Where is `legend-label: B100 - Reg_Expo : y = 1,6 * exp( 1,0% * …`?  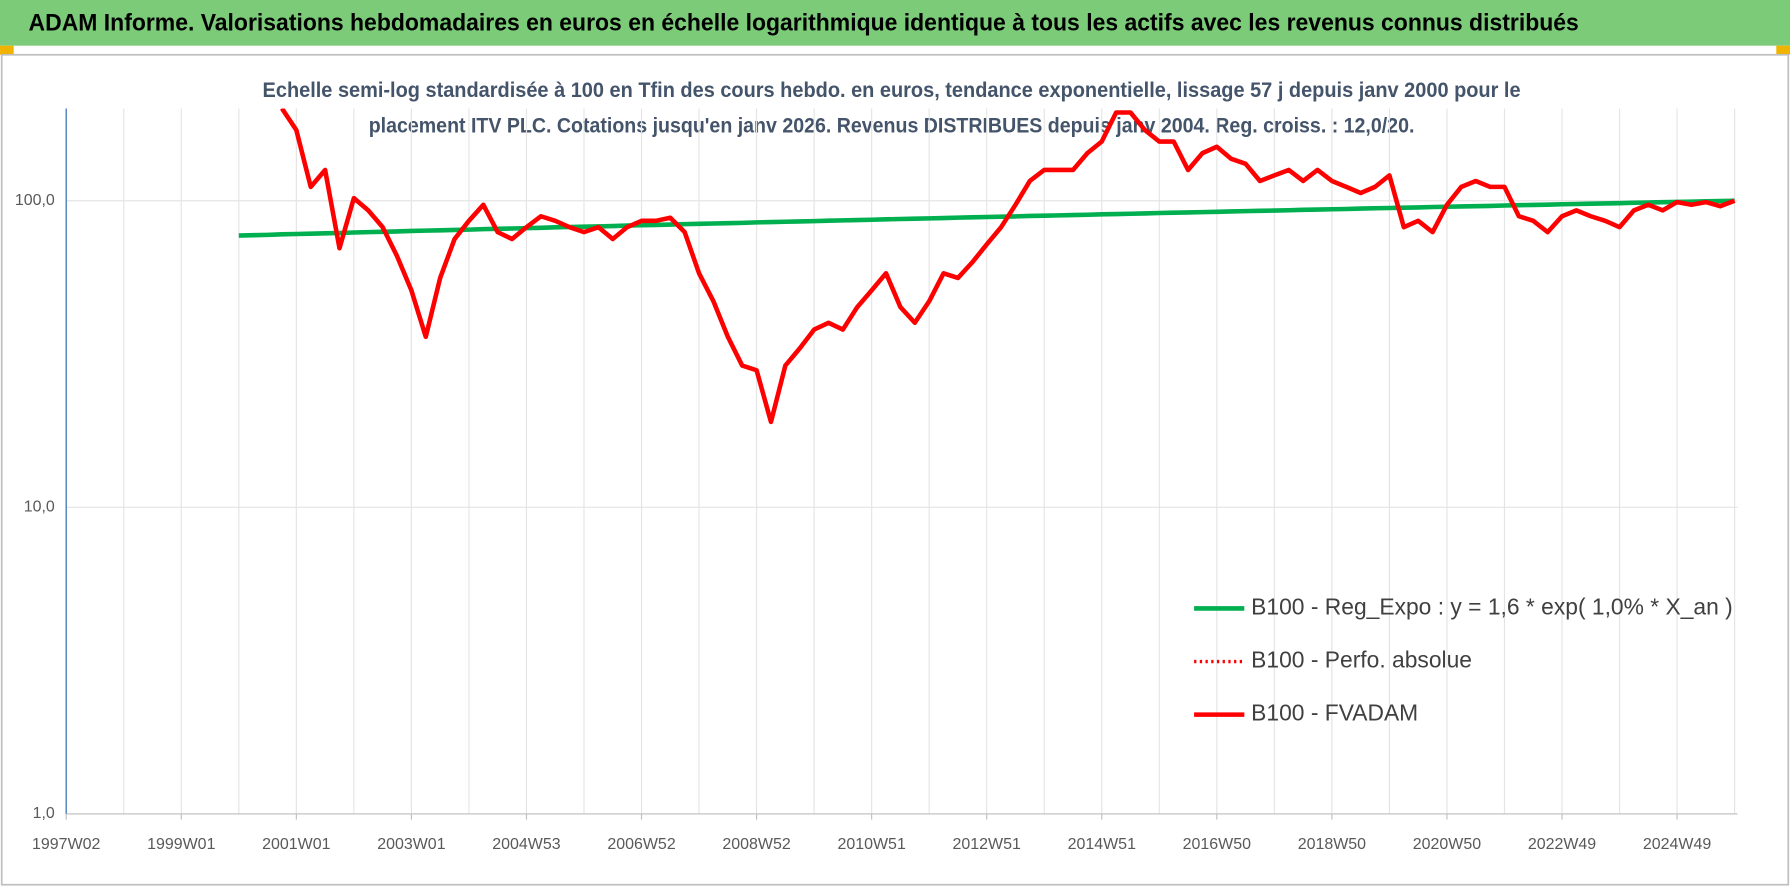
legend-label: B100 - Reg_Expo : y = 1,6 * exp( 1,0% * … is located at coordinates (1492, 606).